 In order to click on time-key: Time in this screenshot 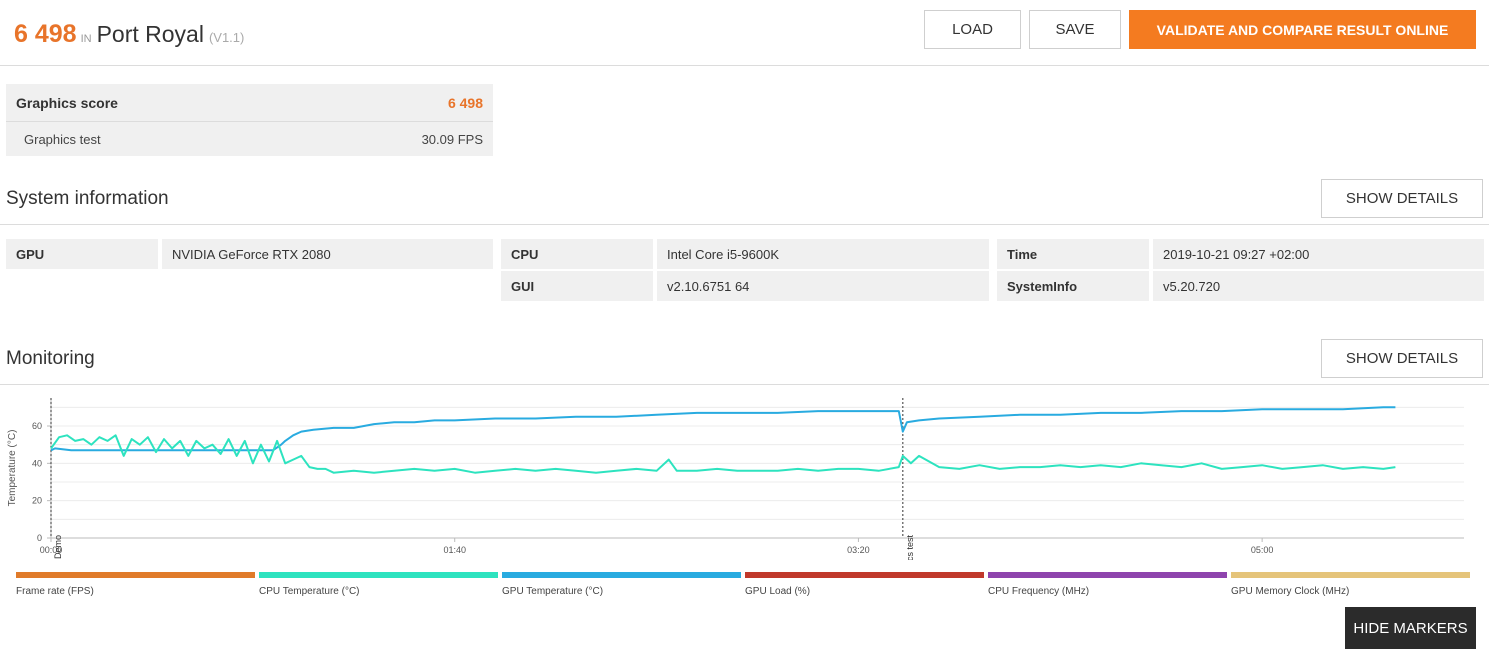, I will do `click(1073, 254)`.